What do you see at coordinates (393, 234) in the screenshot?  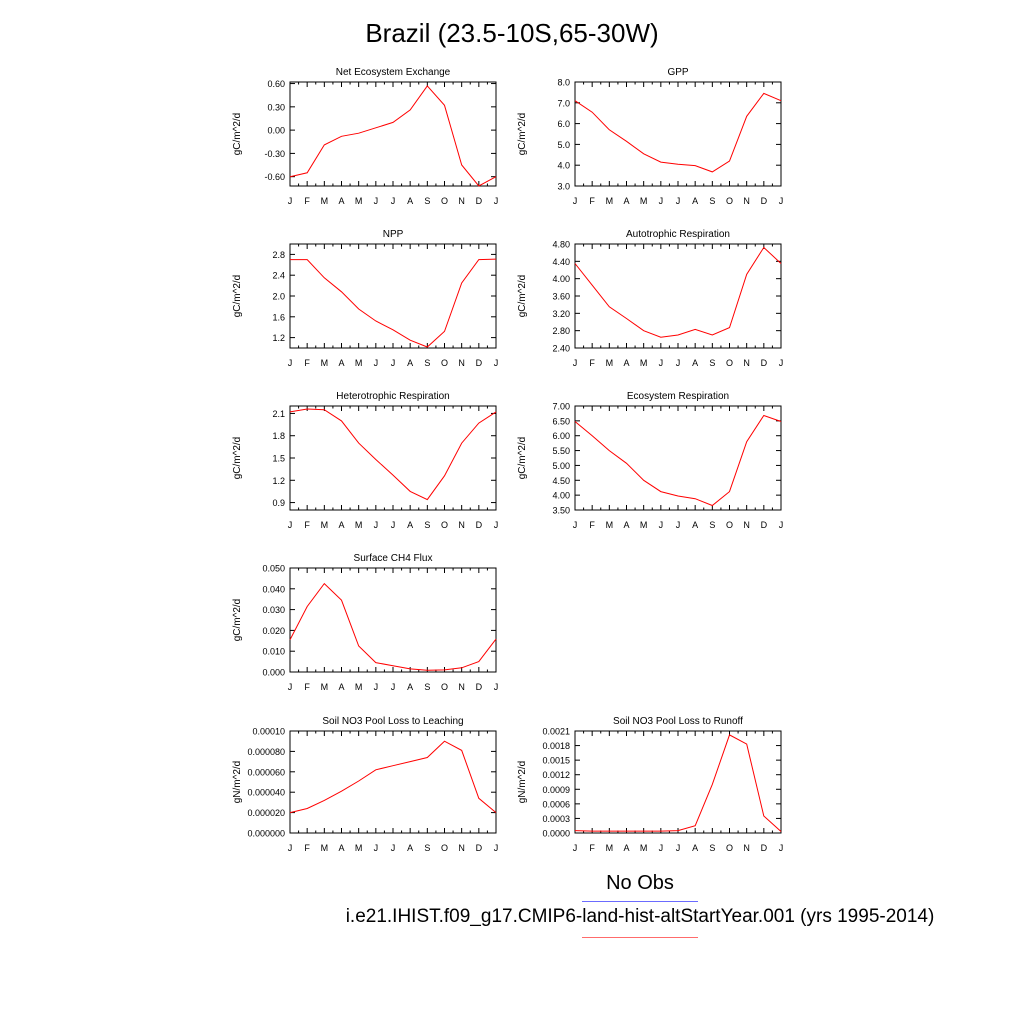 I see `panel-title: NPP` at bounding box center [393, 234].